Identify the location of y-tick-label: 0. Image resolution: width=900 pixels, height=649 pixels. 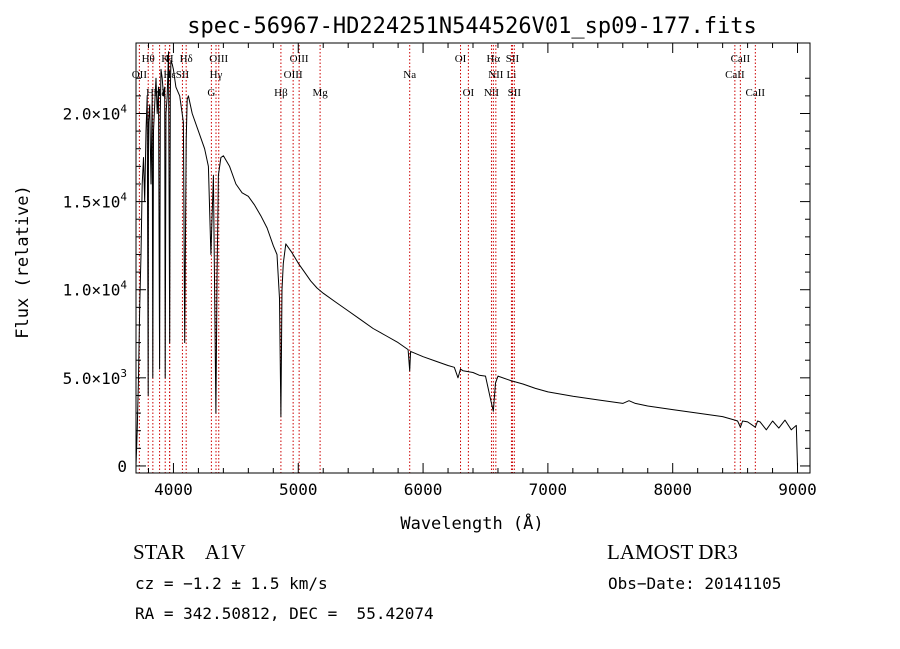
(122, 466).